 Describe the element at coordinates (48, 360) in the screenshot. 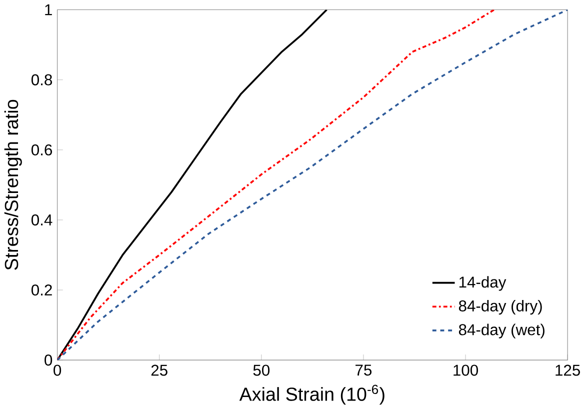

I see `y-tick-label: 0` at that location.